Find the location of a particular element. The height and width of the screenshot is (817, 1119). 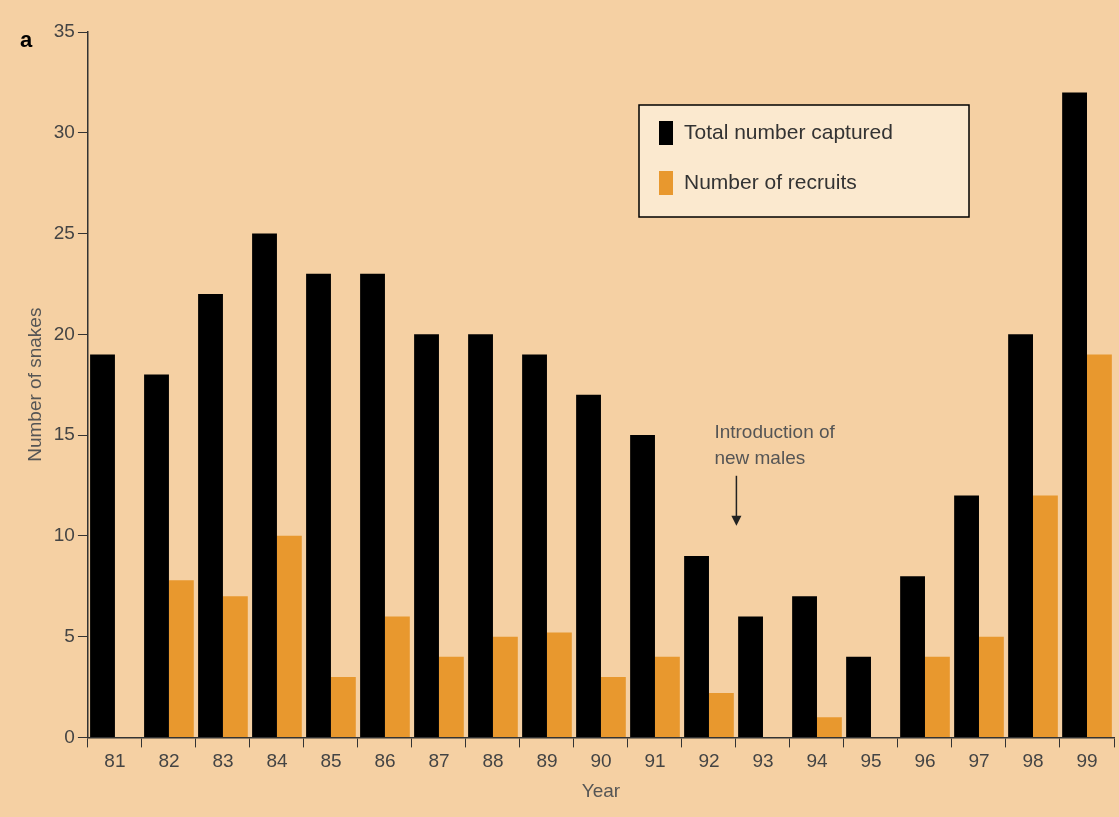

y-tick-label: 15 is located at coordinates (64, 434).